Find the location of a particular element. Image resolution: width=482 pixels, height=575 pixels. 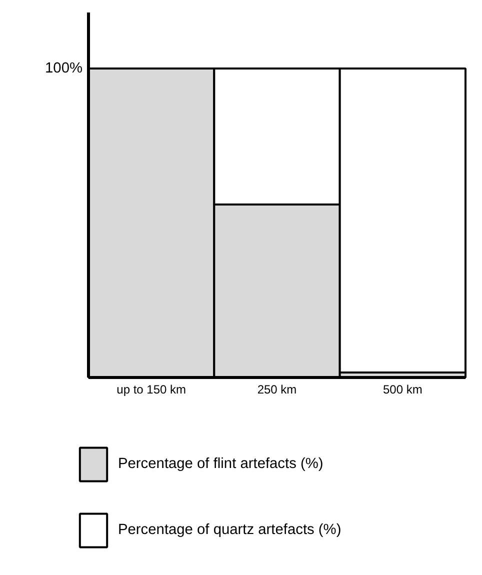

legend-label: Percentage of flint artefacts (%) is located at coordinates (221, 464).